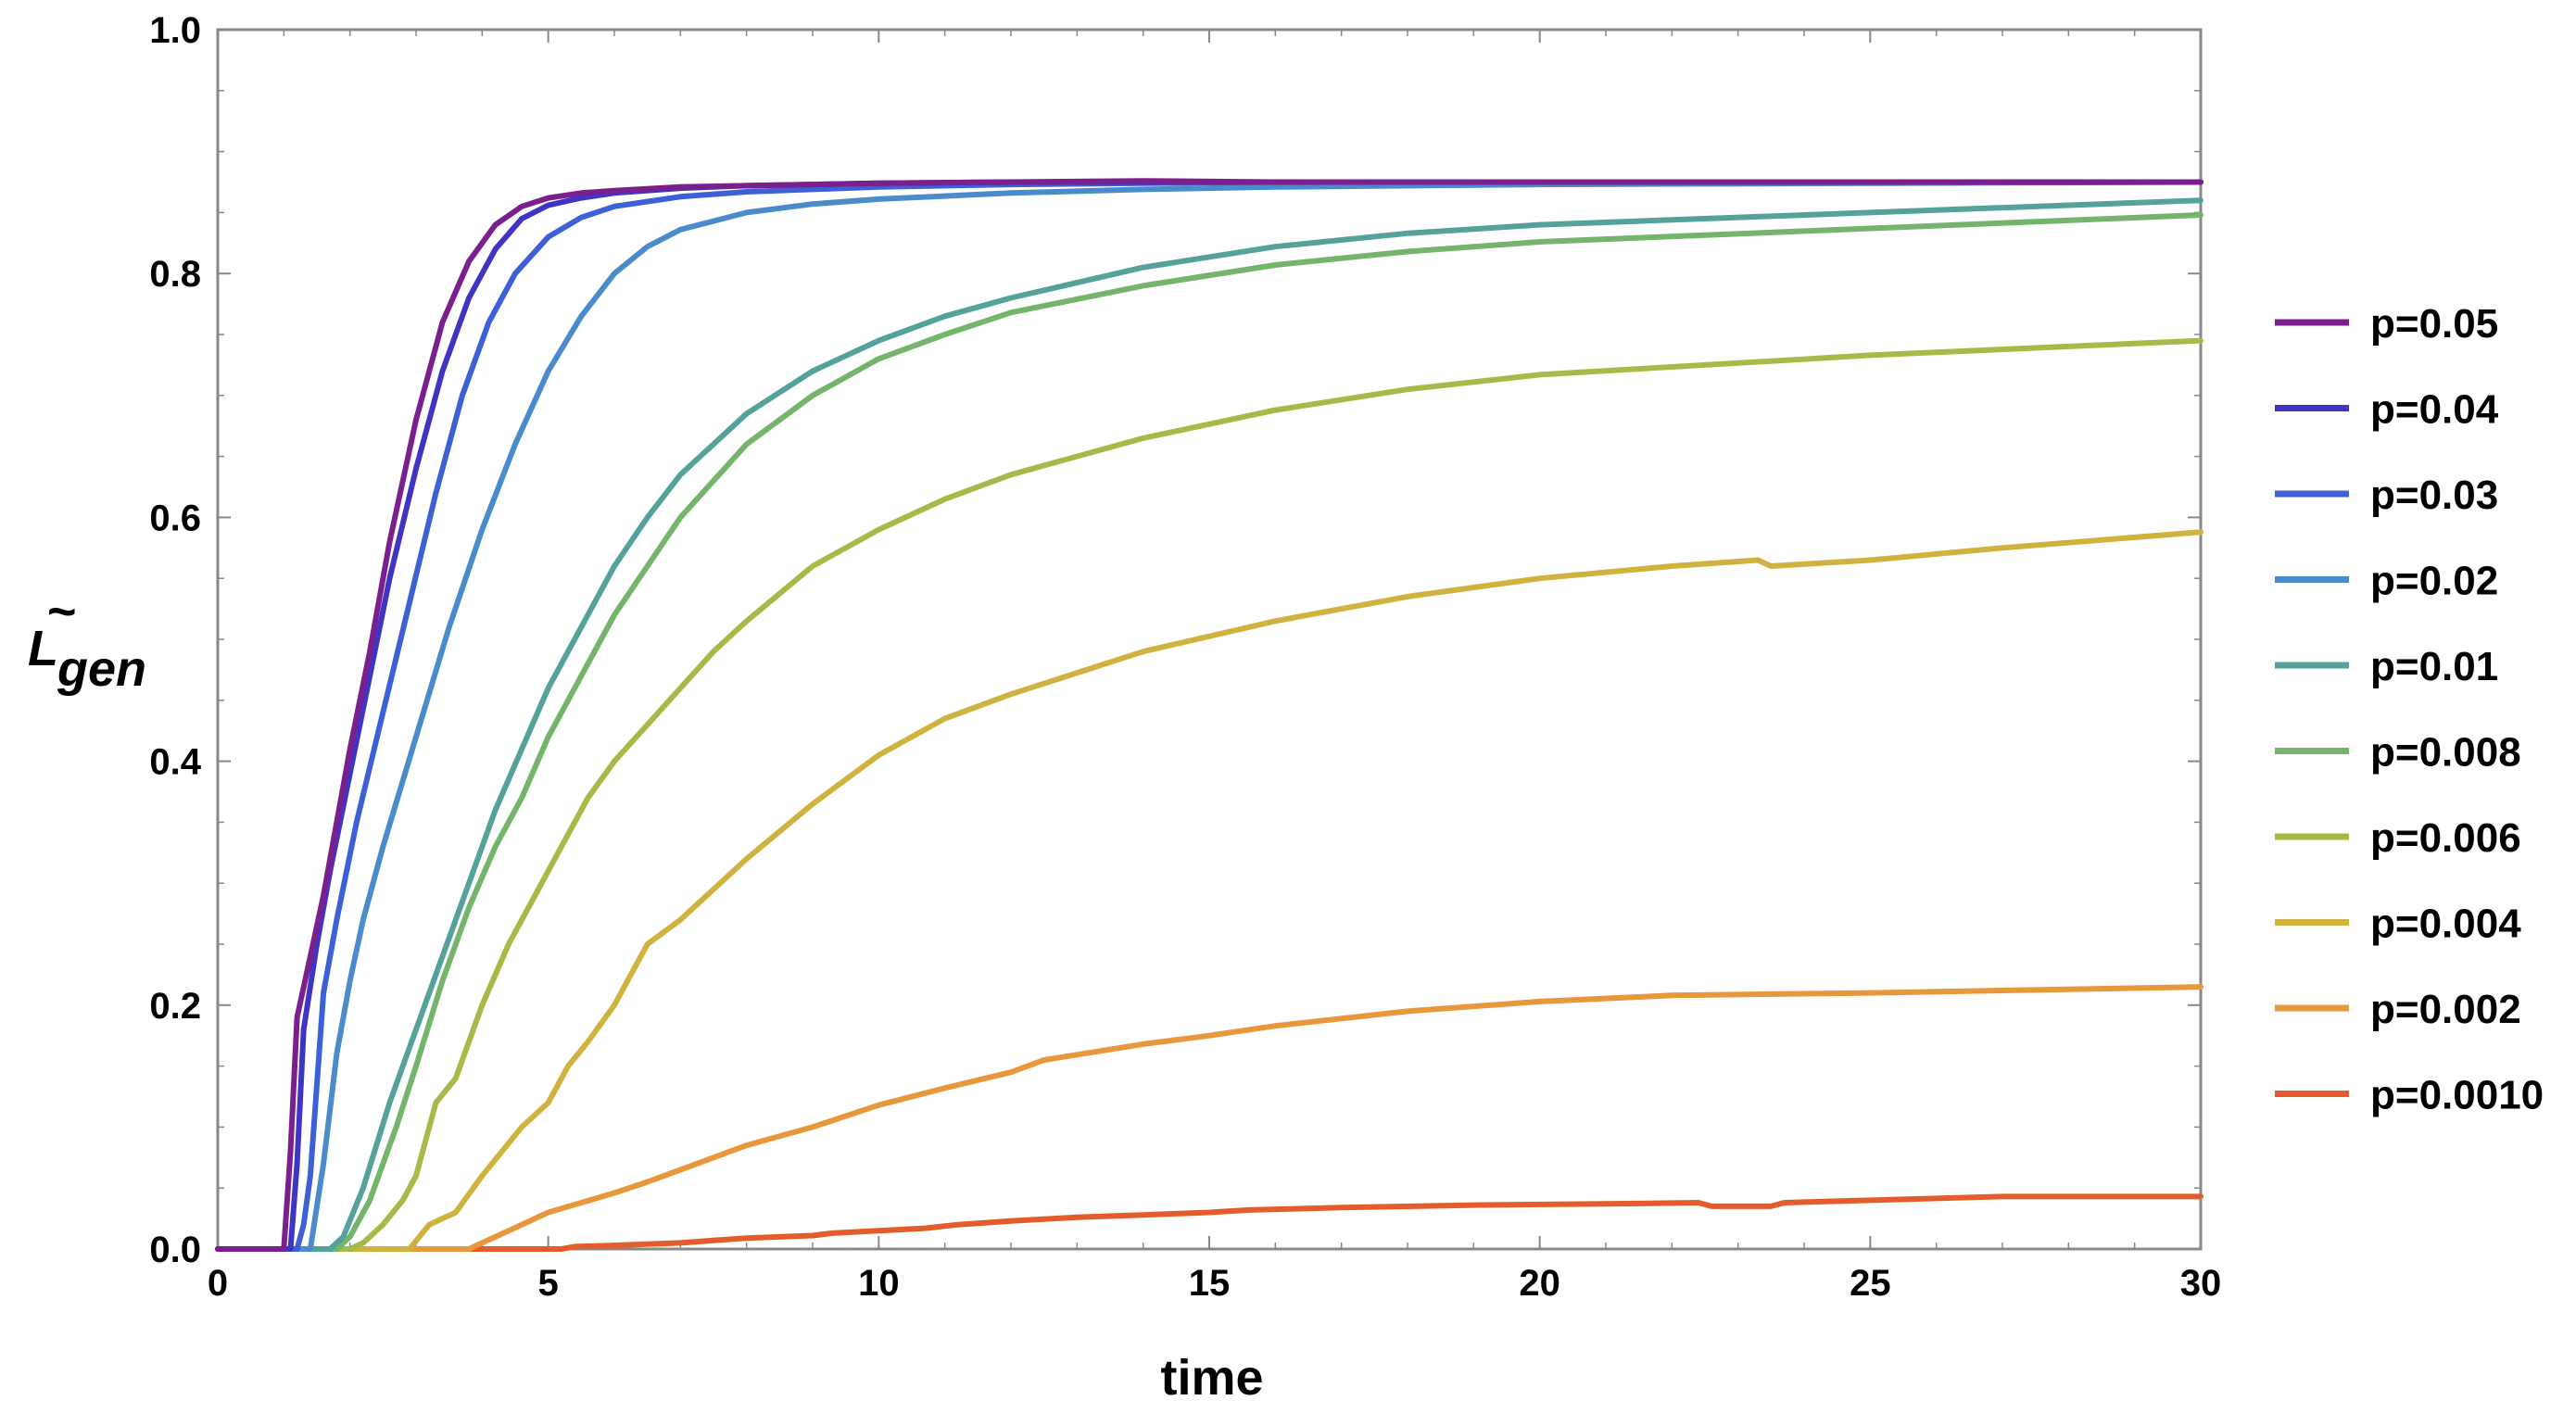  I want to click on legend-label: p=0.04, so click(2435, 410).